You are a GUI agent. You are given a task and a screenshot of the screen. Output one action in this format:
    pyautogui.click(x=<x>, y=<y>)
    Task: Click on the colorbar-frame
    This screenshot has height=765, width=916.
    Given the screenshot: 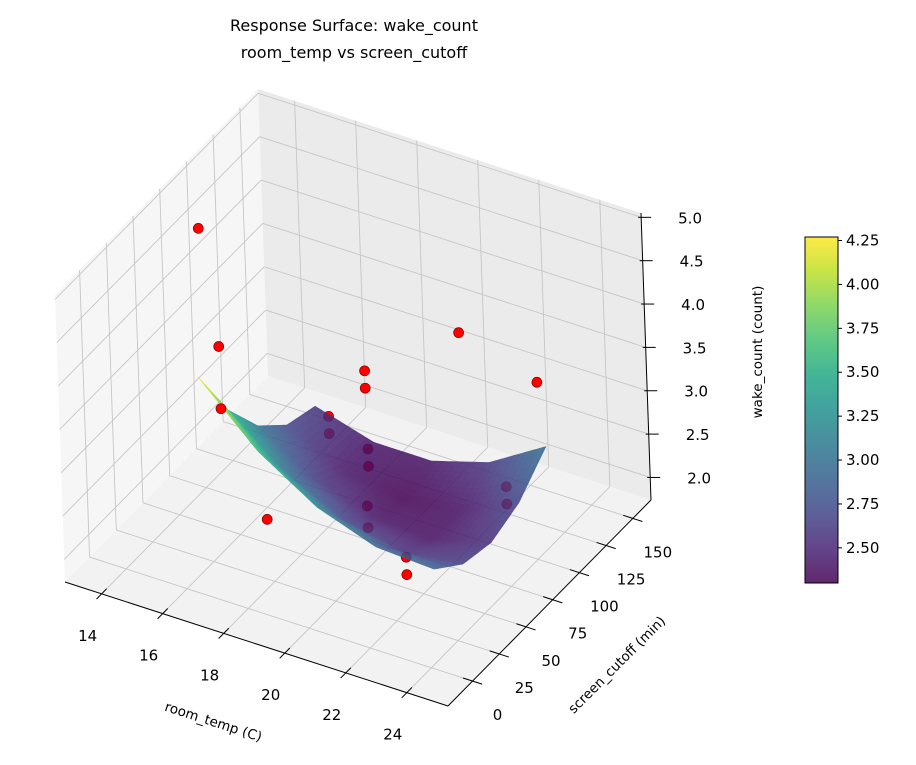 What is the action you would take?
    pyautogui.click(x=821, y=410)
    